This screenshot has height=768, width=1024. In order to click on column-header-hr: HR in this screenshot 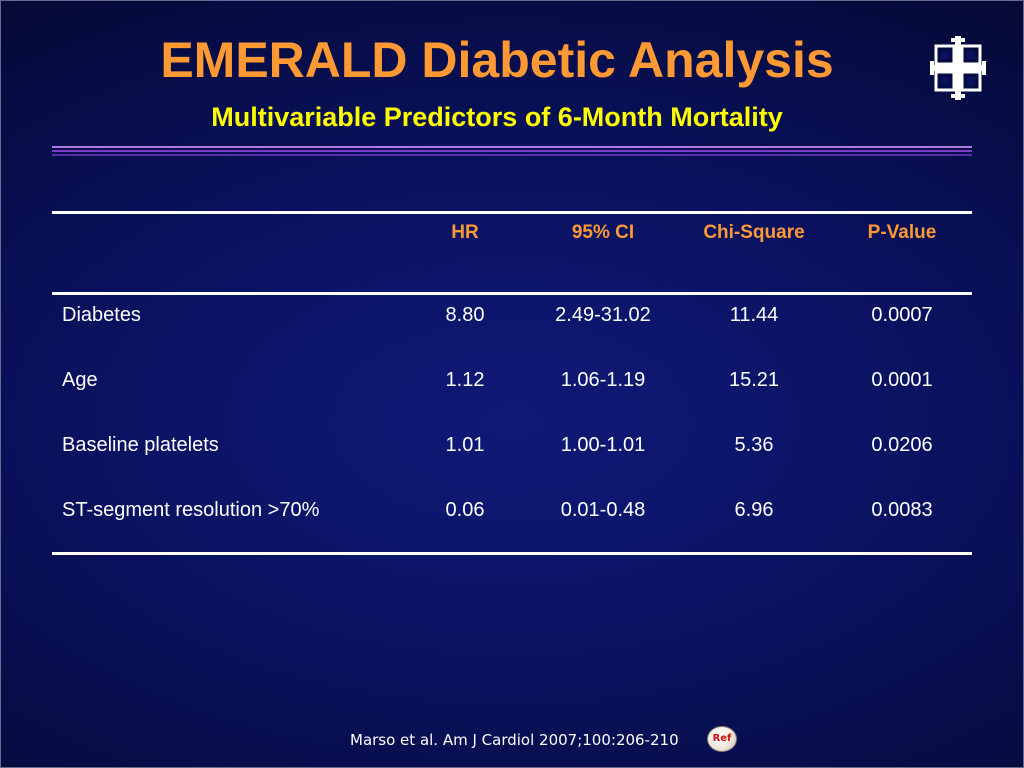, I will do `click(465, 232)`.